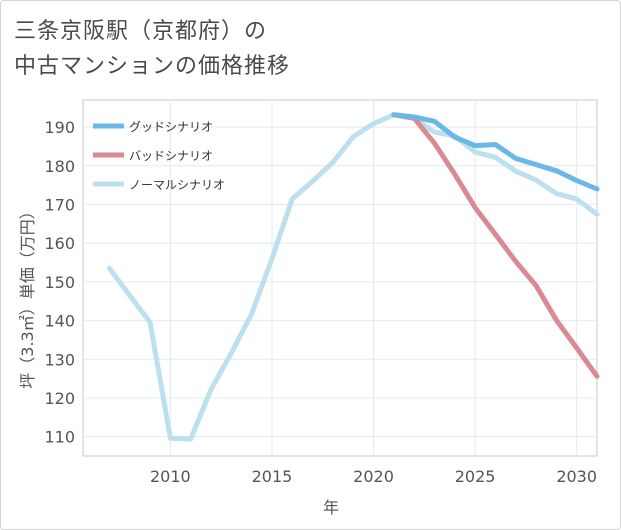 The width and height of the screenshot is (621, 530). What do you see at coordinates (274, 49) in the screenshot?
I see `chart-title: 三条京阪駅（京都府）の 中古マンションの価格推移` at bounding box center [274, 49].